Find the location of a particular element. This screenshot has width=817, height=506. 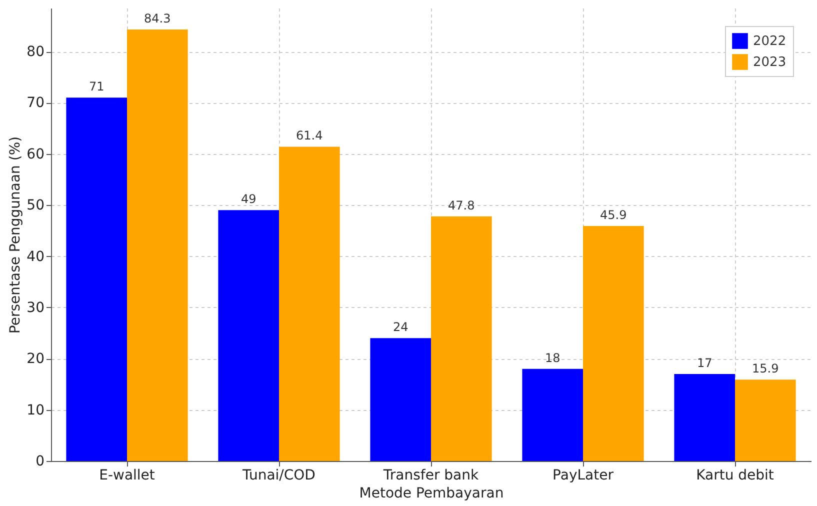

x-axis-title: Metode Pembayaran is located at coordinates (431, 494).